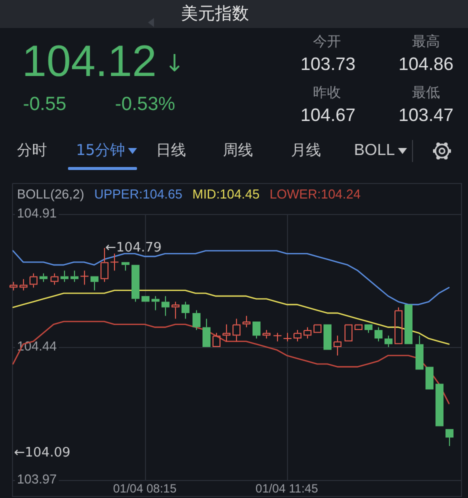 Image resolution: width=468 pixels, height=498 pixels. I want to click on text: 月线, so click(306, 150).